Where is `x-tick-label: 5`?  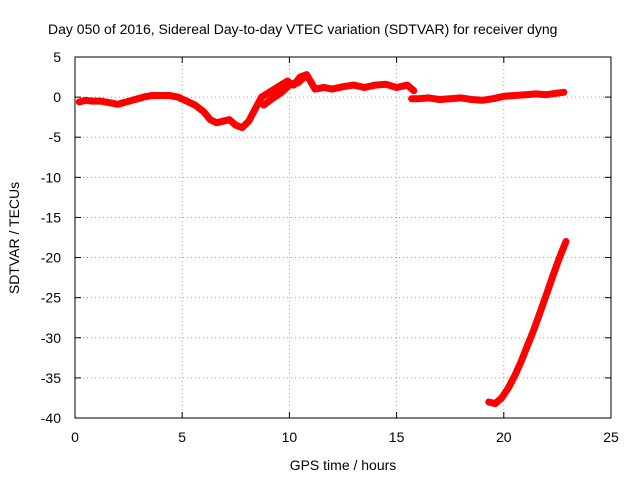
x-tick-label: 5 is located at coordinates (182, 437).